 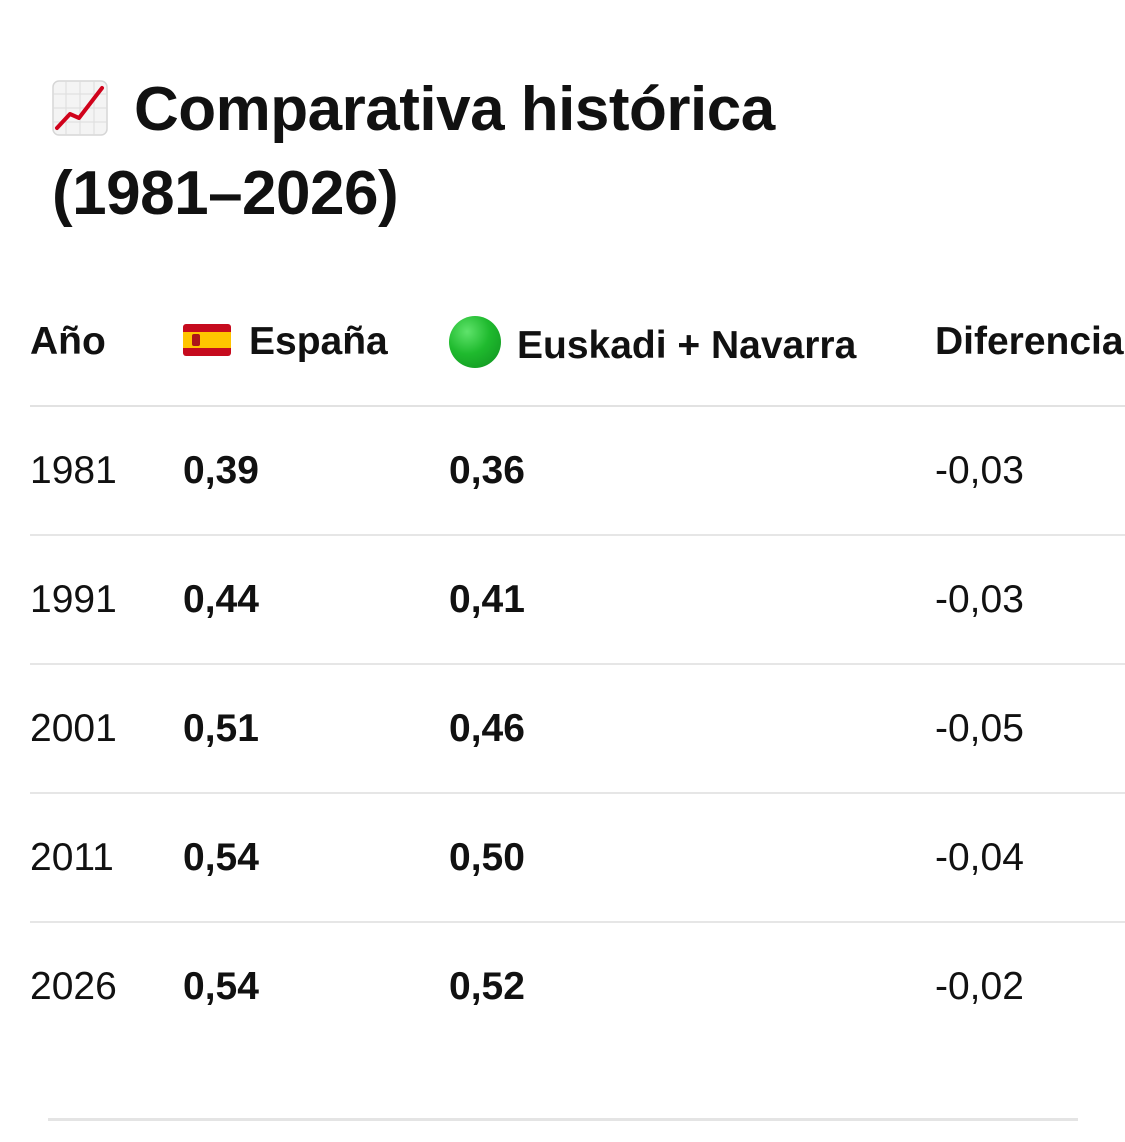 What do you see at coordinates (577, 986) in the screenshot?
I see `table-row: 2026 0,54 0,52 -0,02` at bounding box center [577, 986].